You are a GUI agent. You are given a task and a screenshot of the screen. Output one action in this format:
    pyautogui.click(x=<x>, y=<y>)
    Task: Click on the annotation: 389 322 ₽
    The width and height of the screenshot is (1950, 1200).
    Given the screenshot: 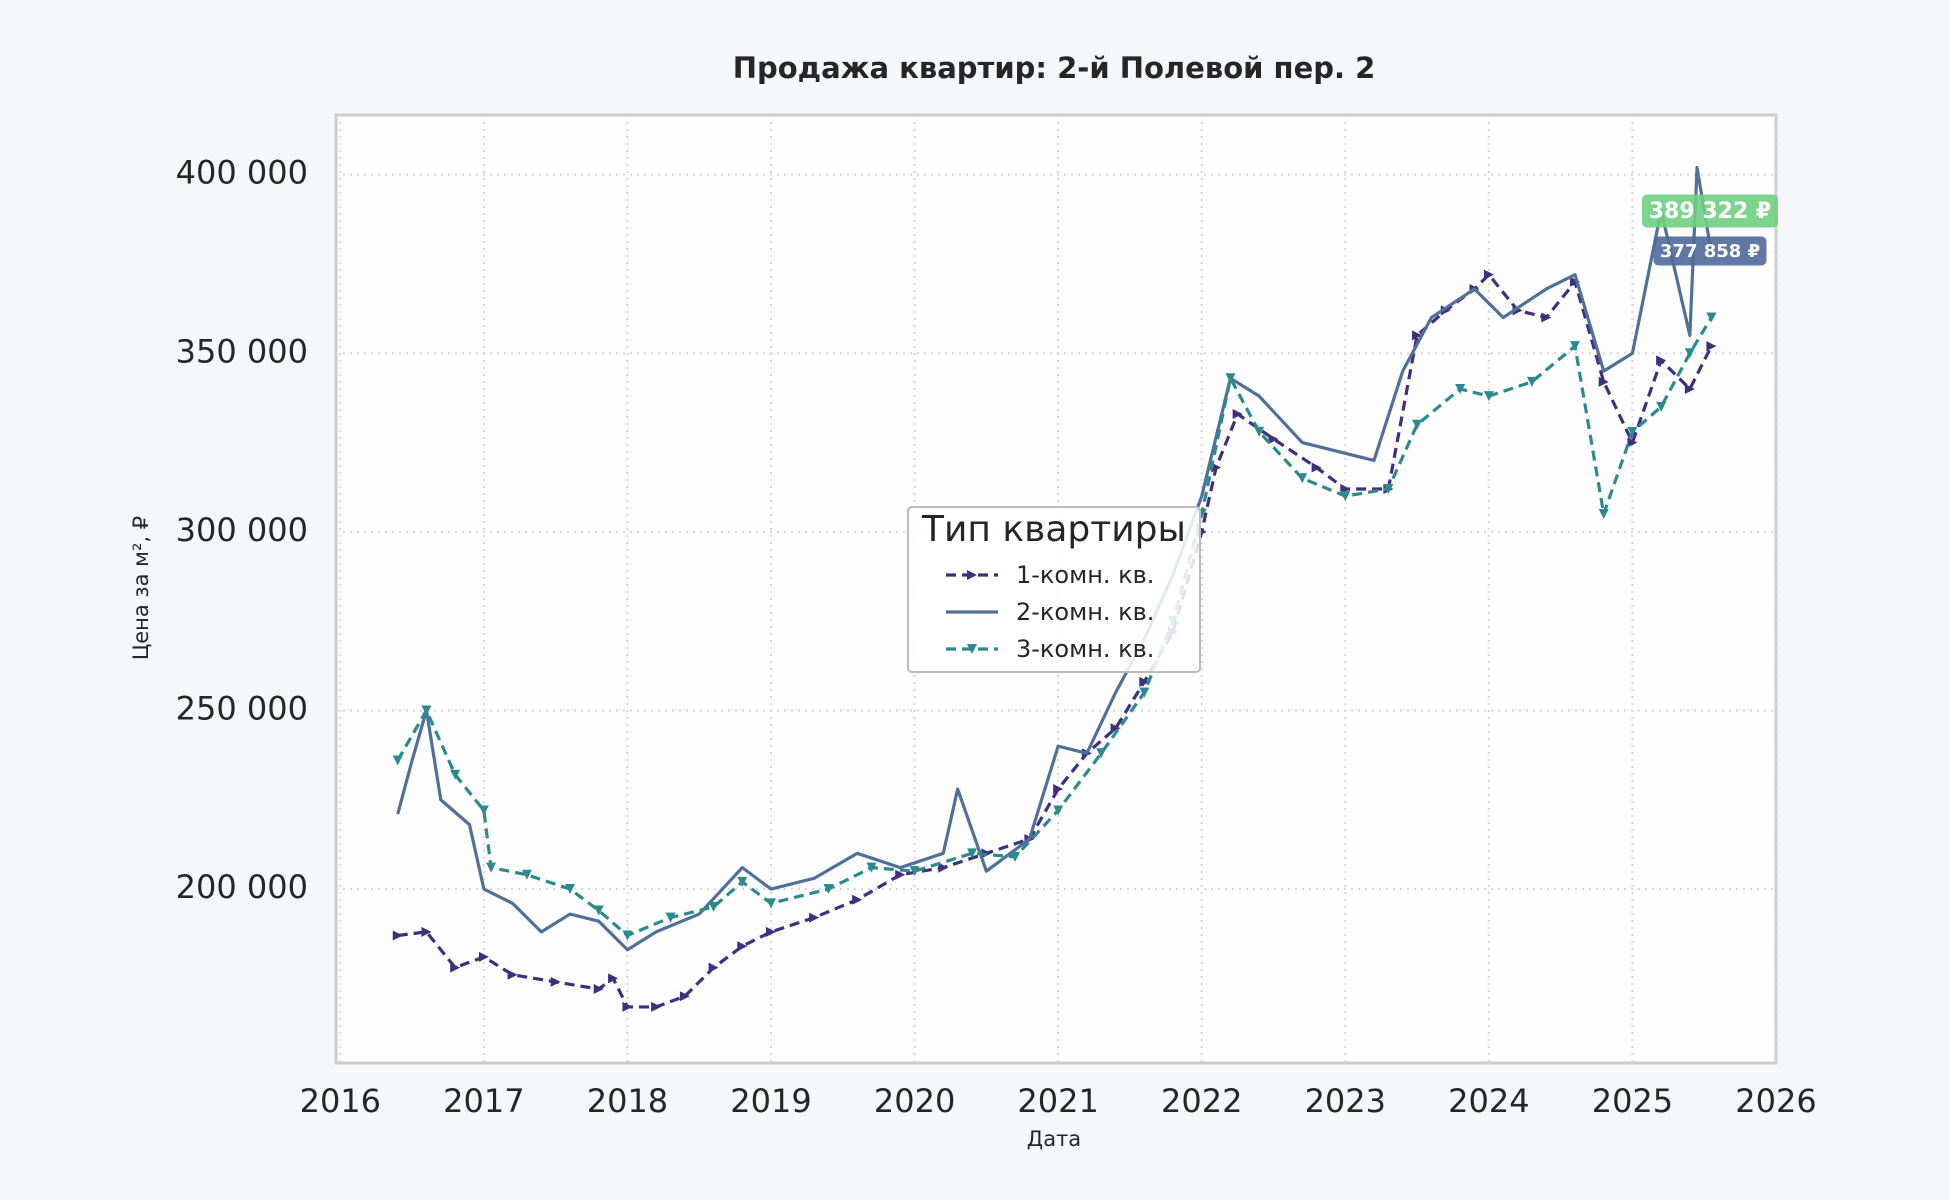 What is the action you would take?
    pyautogui.click(x=1710, y=211)
    